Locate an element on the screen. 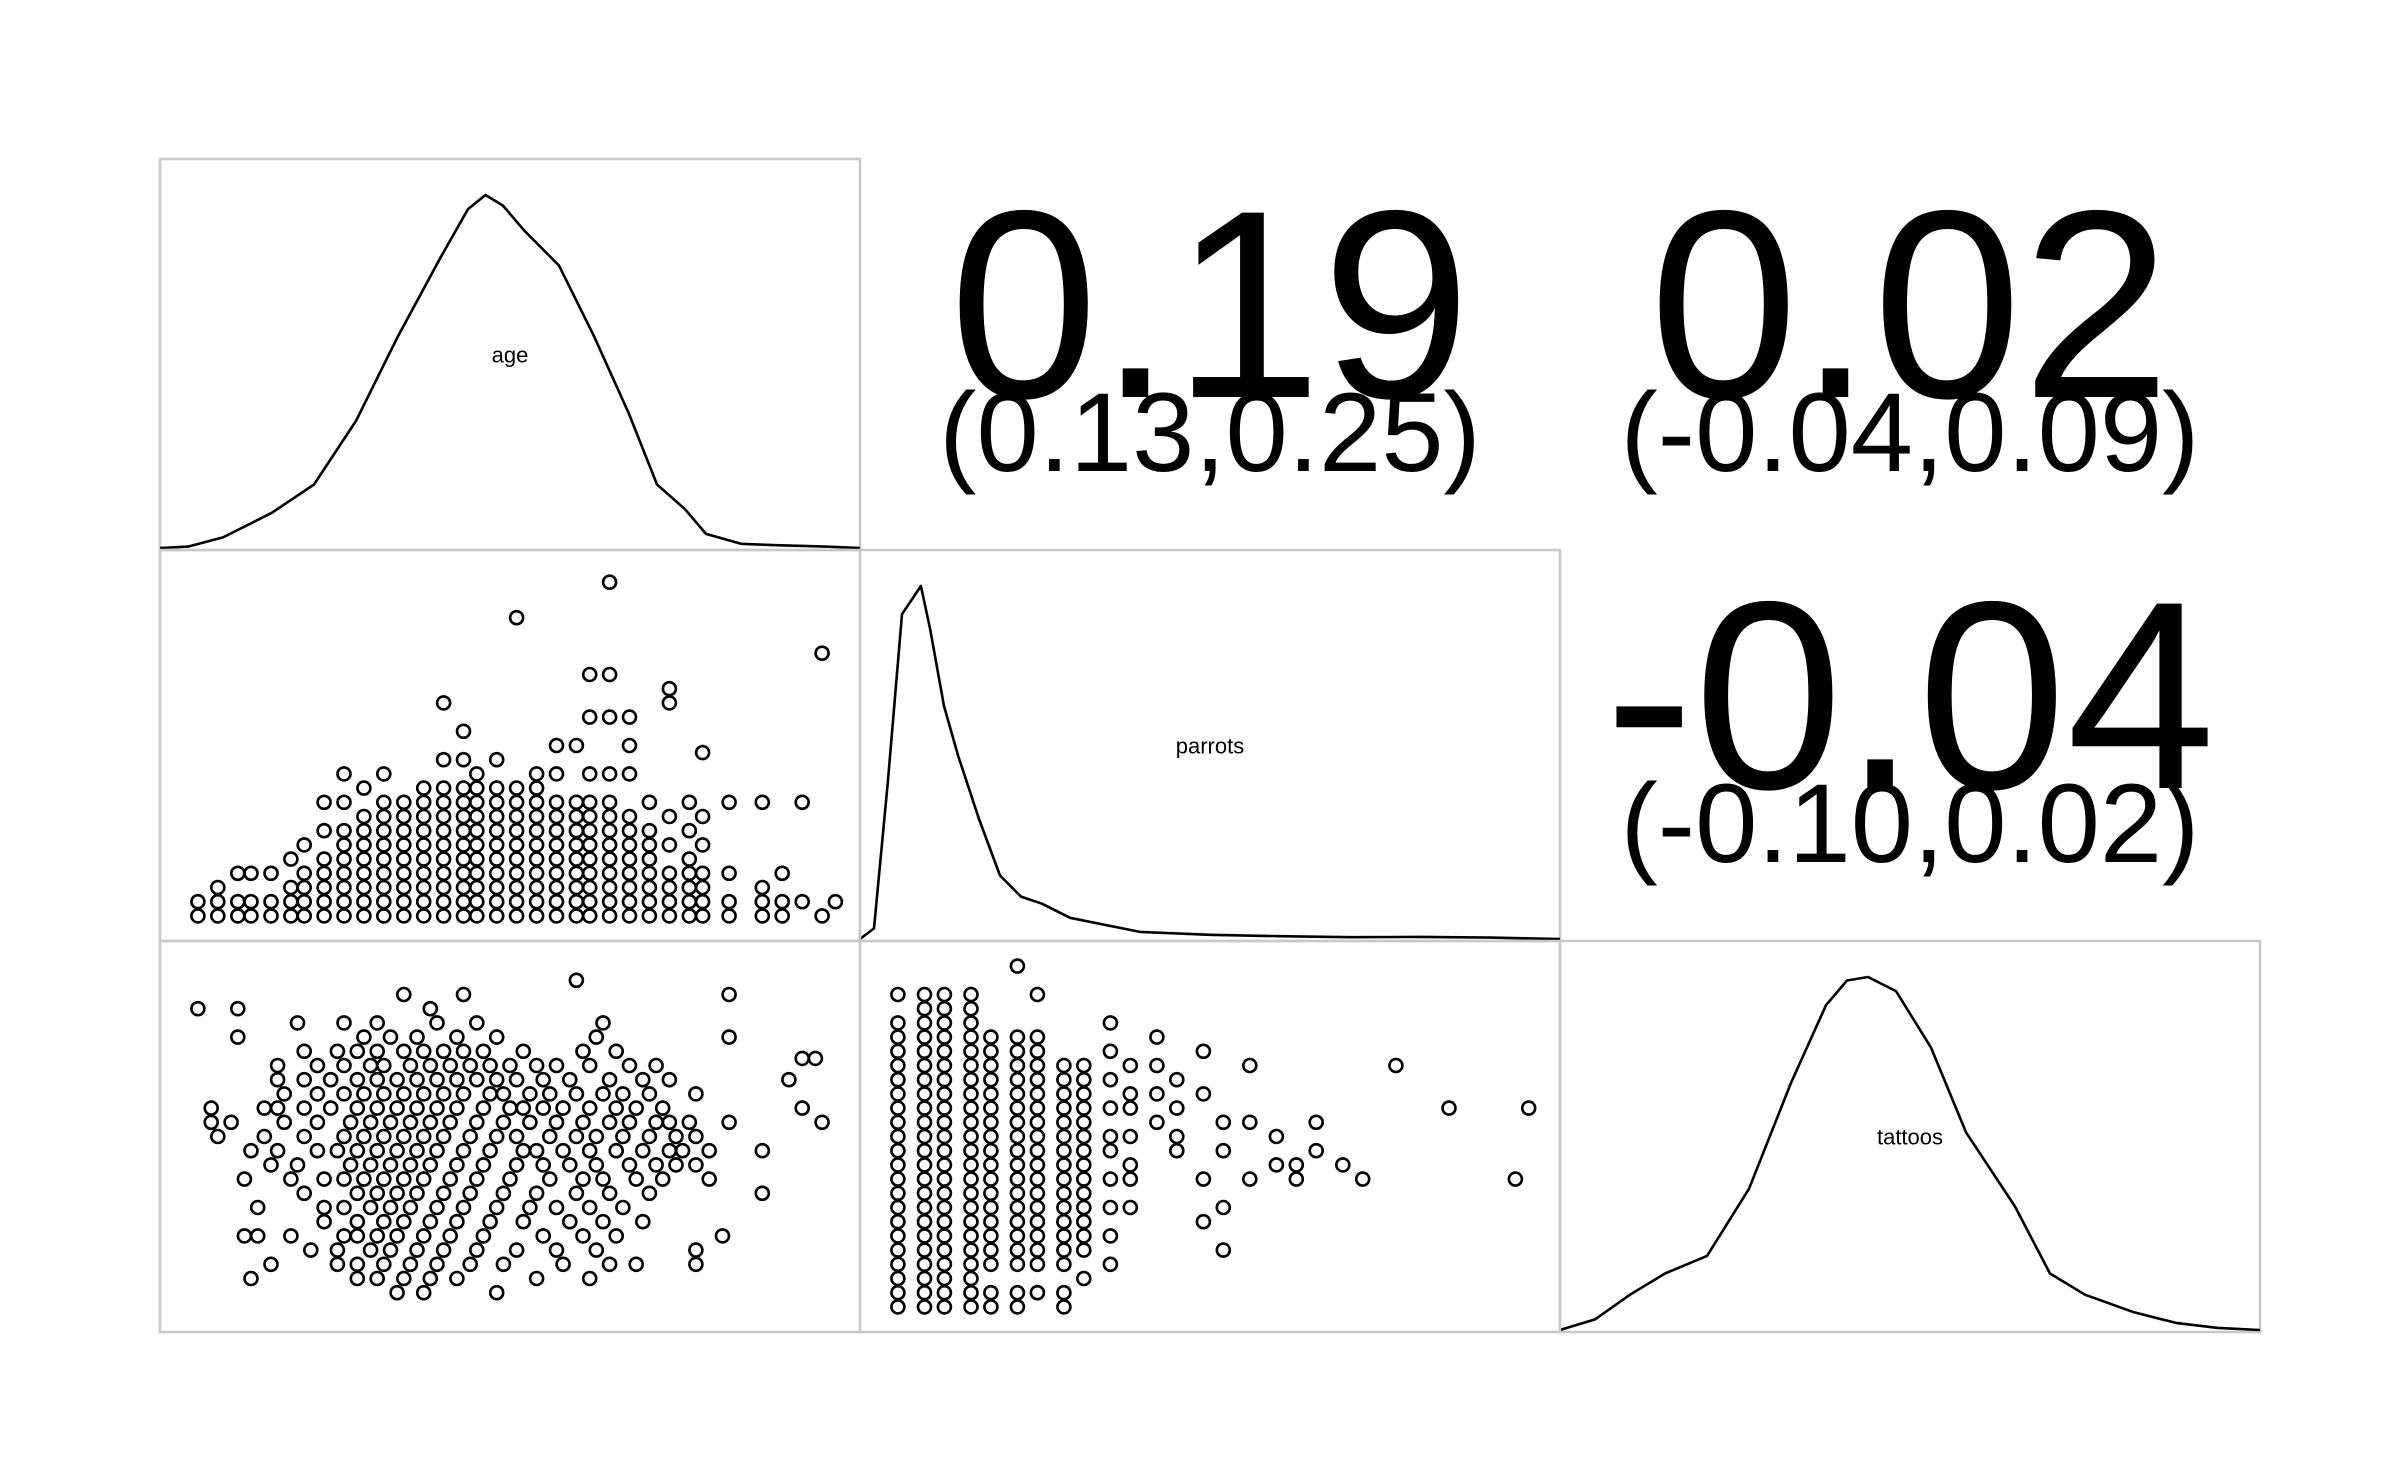 This screenshot has width=2400, height=1483. variable-label-age: age is located at coordinates (510, 355).